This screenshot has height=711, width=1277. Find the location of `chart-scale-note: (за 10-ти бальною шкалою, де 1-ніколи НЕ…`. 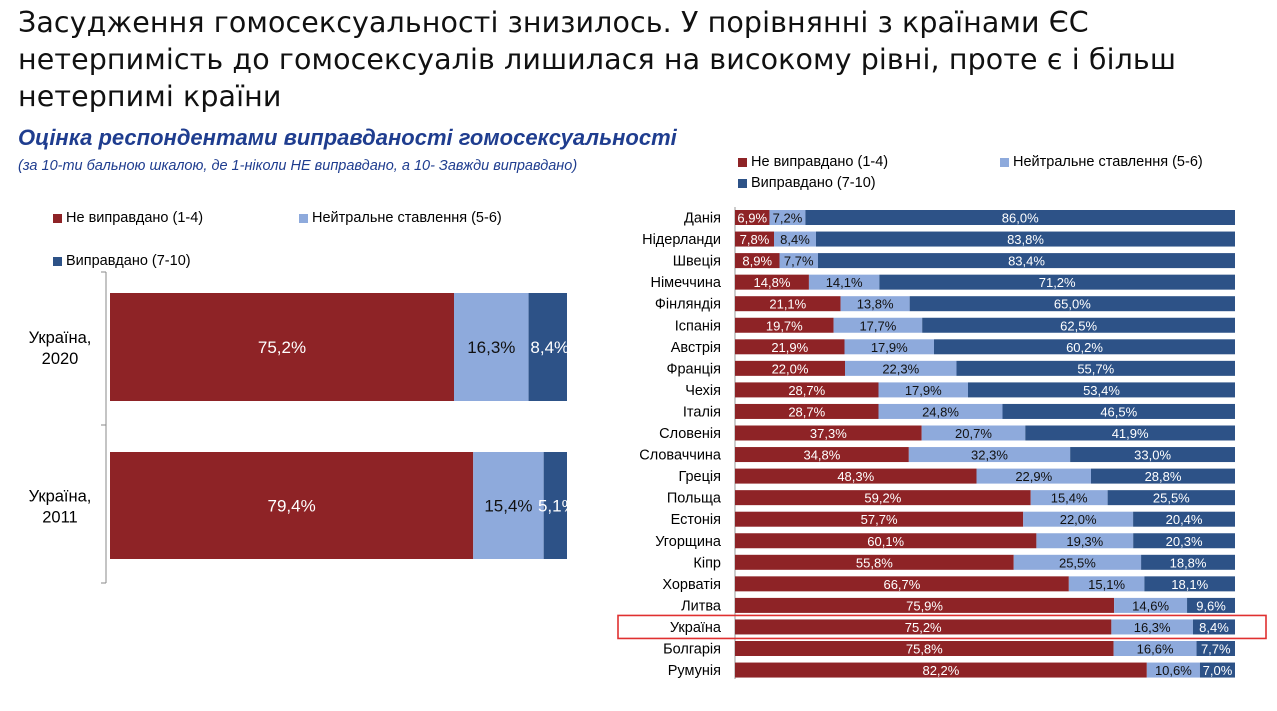

chart-scale-note: (за 10-ти бальною шкалою, де 1-ніколи НЕ… is located at coordinates (298, 166).